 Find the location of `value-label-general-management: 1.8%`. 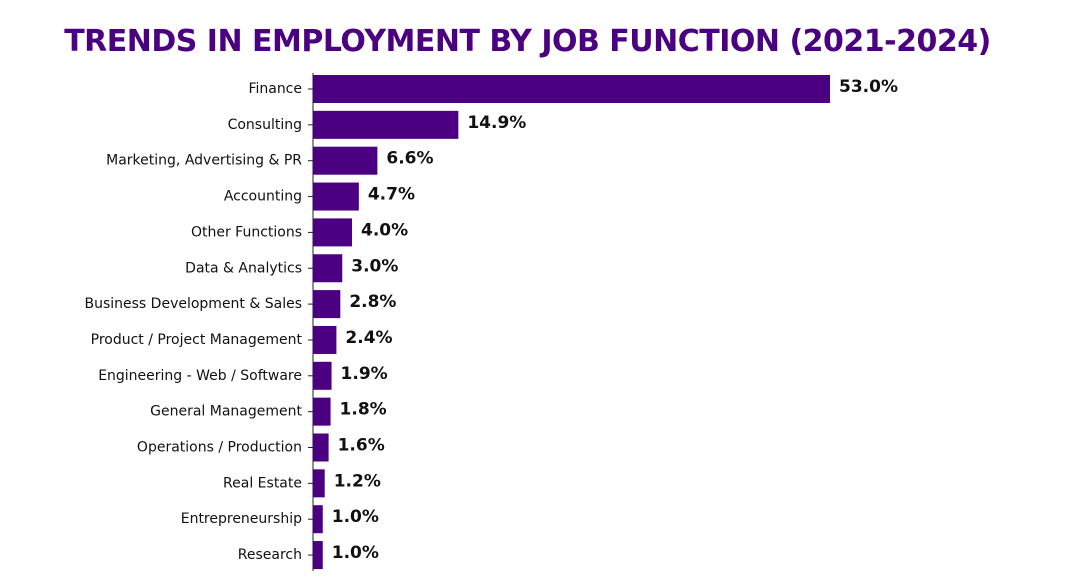

value-label-general-management: 1.8% is located at coordinates (363, 410).